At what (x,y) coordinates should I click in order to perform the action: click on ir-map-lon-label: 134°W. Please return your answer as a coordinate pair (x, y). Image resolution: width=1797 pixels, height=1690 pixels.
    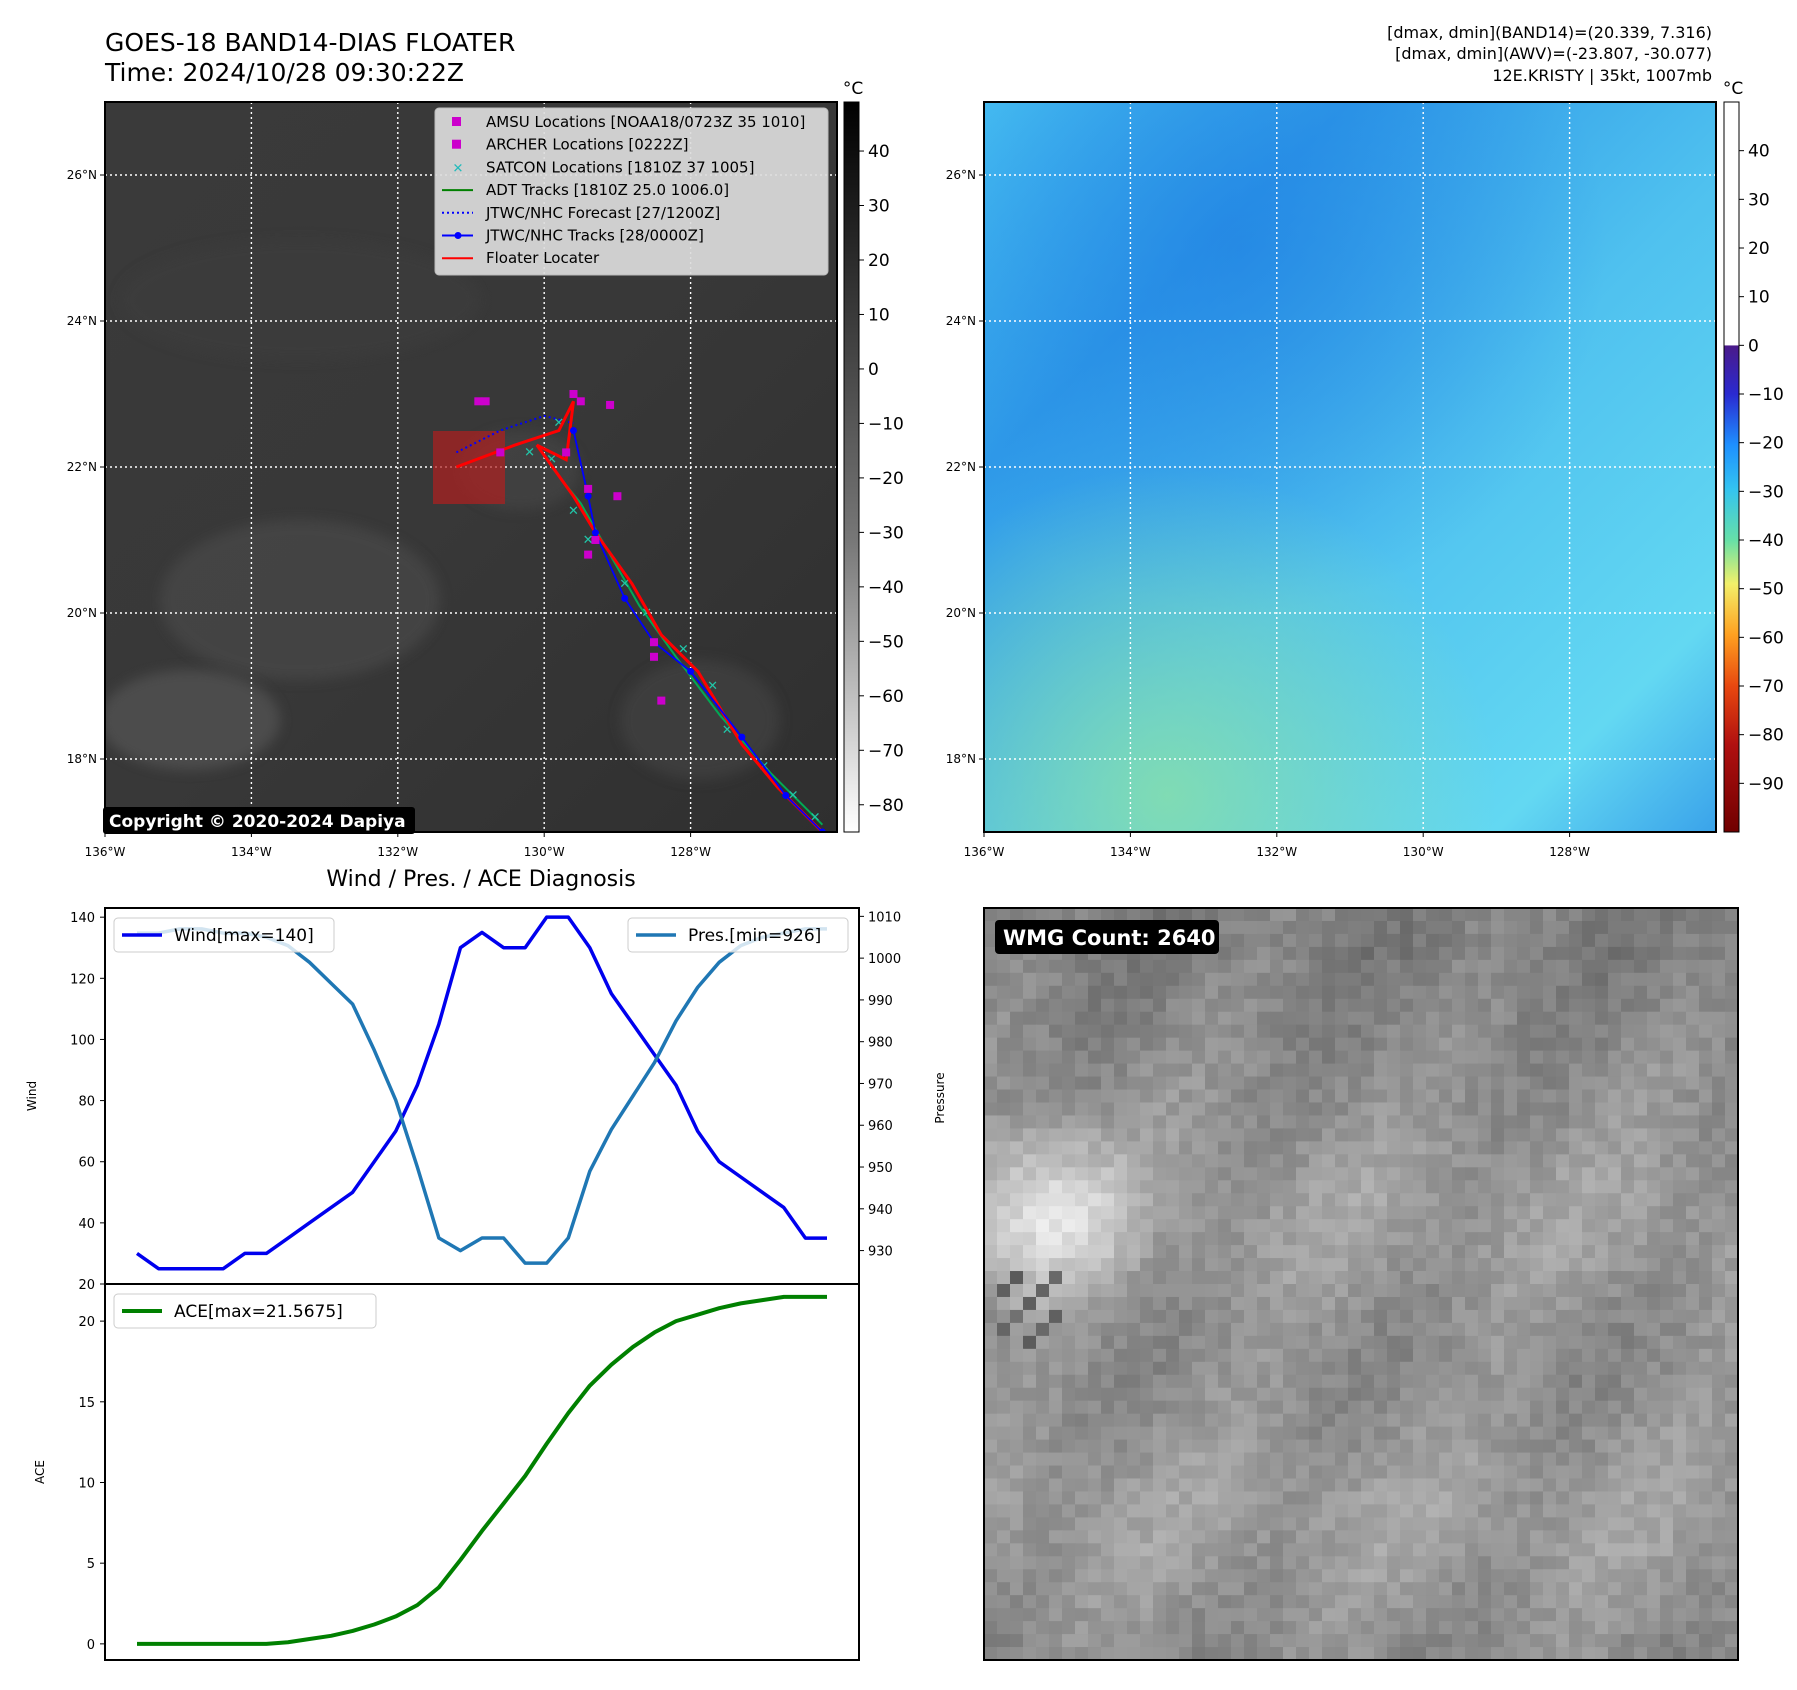
    Looking at the image, I should click on (251, 852).